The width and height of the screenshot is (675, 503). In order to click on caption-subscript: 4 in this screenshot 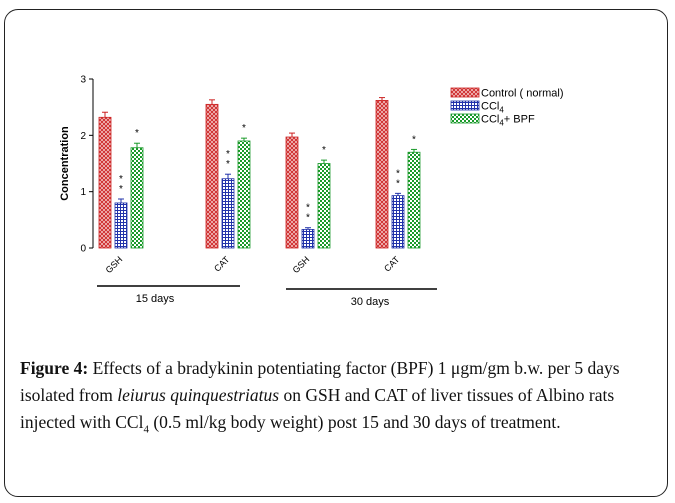, I will do `click(146, 429)`.